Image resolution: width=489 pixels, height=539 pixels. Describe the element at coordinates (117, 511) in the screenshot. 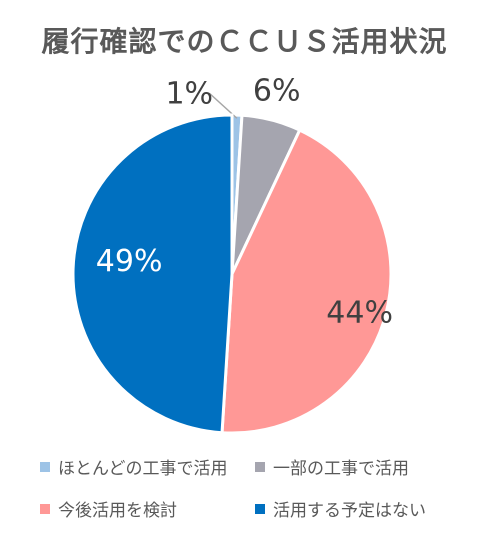

I see `legend-label: 今後活用を検討` at that location.